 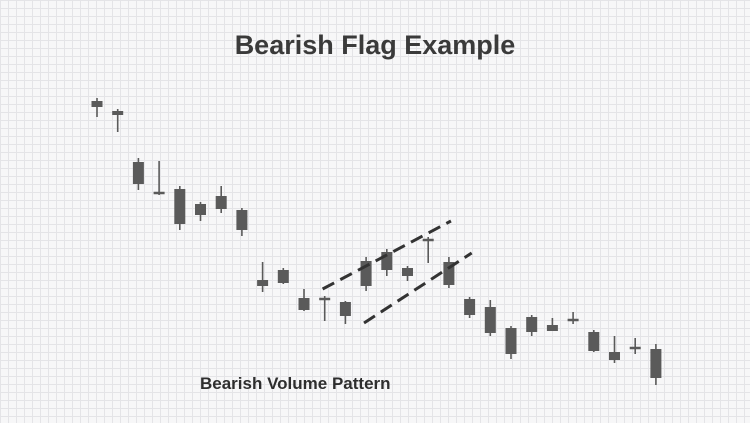 What do you see at coordinates (295, 383) in the screenshot?
I see `chart-subtitle: Bearish Volume Pattern` at bounding box center [295, 383].